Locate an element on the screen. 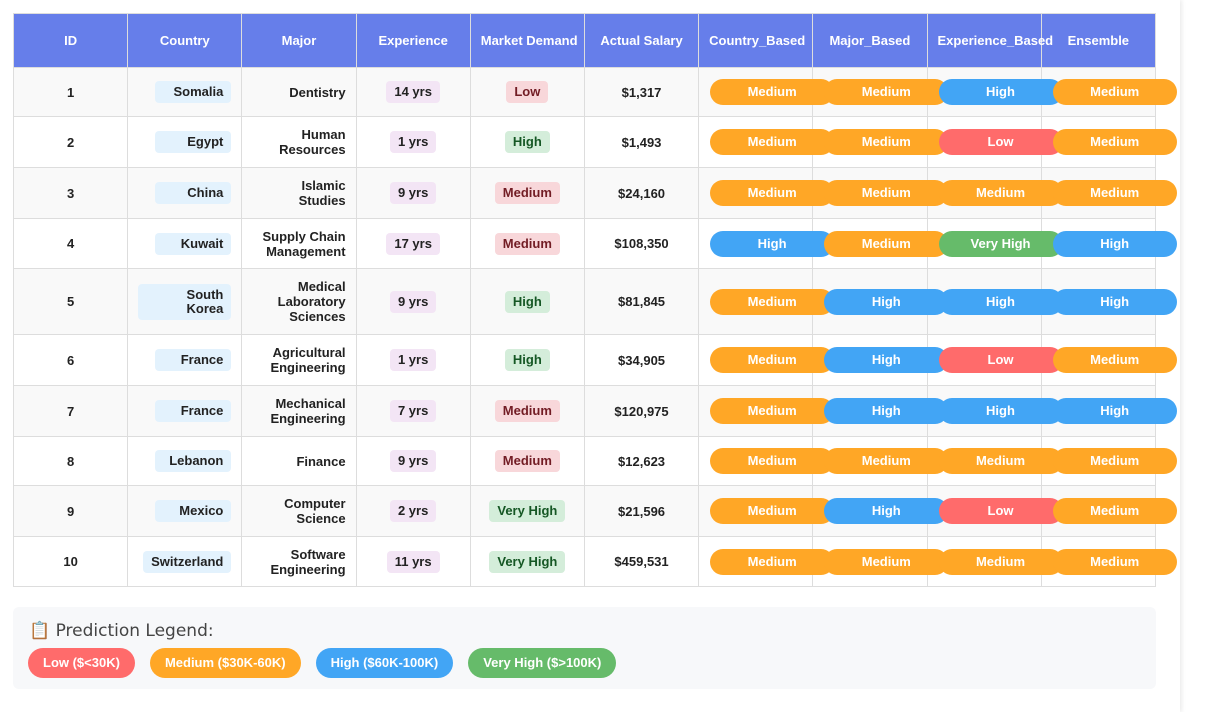  column-header-experience: Experience is located at coordinates (413, 40).